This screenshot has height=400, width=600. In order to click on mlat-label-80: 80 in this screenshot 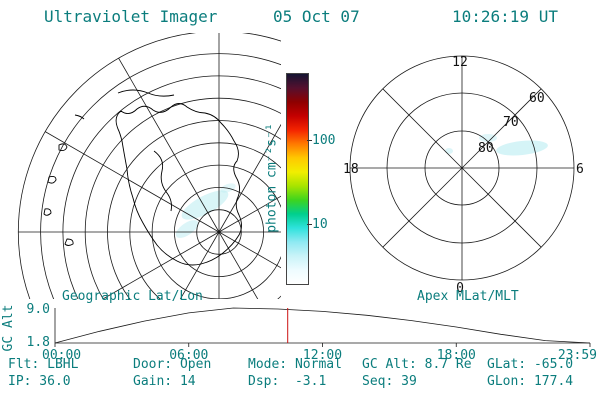, I will do `click(486, 148)`.